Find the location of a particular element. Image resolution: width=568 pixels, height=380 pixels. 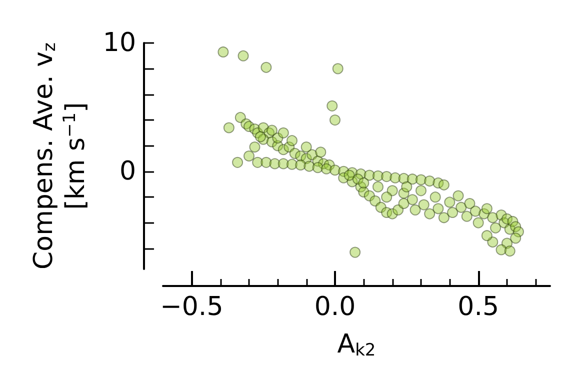

x-tick-label: −0.5 is located at coordinates (192, 307).